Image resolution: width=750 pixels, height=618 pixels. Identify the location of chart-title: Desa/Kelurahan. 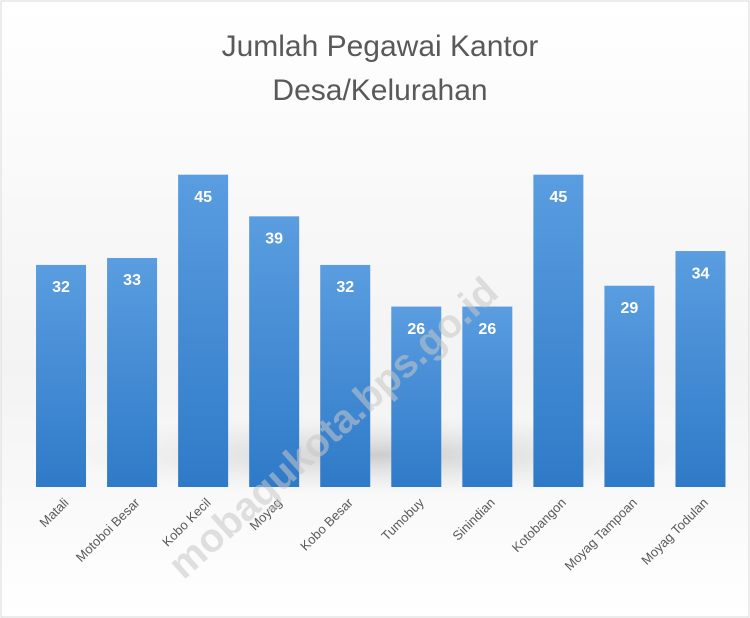
(379, 90).